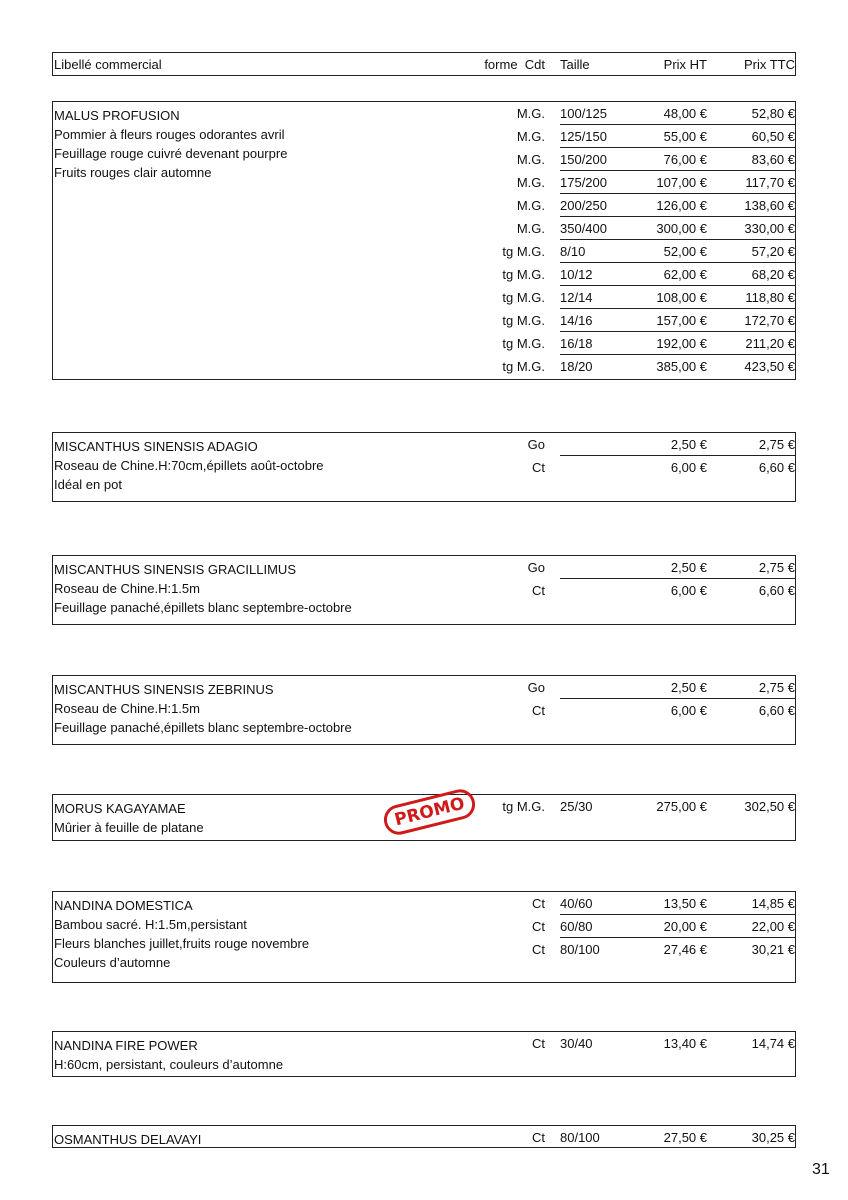 The image size is (848, 1200). What do you see at coordinates (770, 182) in the screenshot?
I see `cell-ttc: 117,70 €` at bounding box center [770, 182].